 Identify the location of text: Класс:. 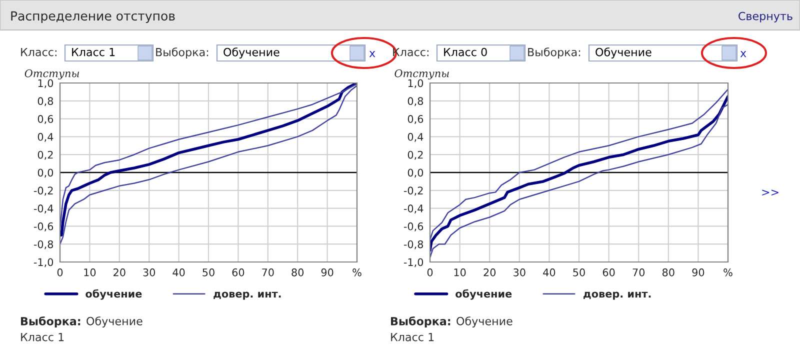
(38, 52).